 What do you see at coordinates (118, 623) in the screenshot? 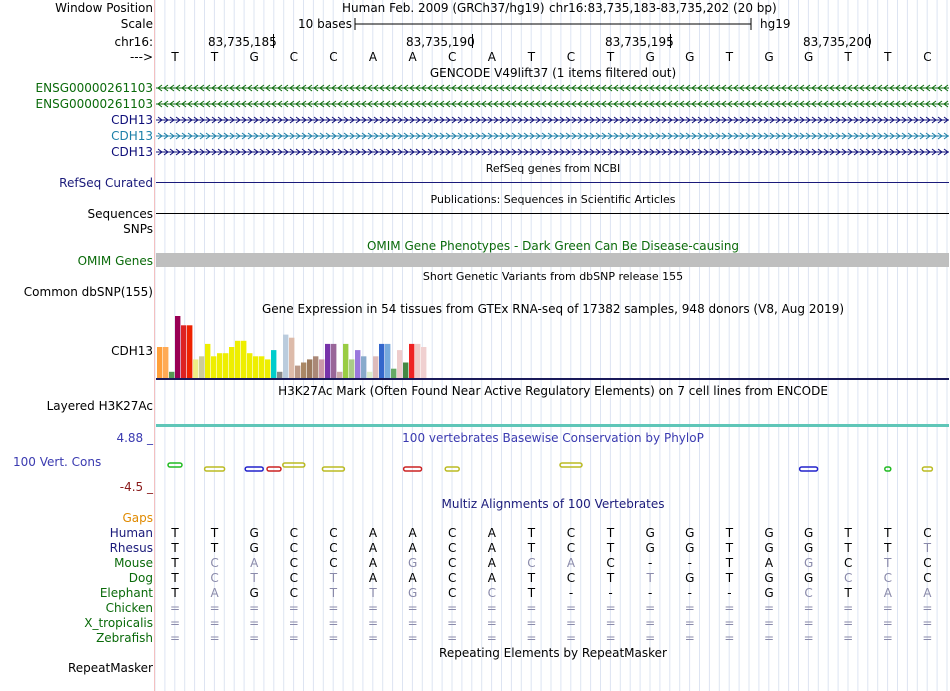
I see `species-label: X_tropicalis` at bounding box center [118, 623].